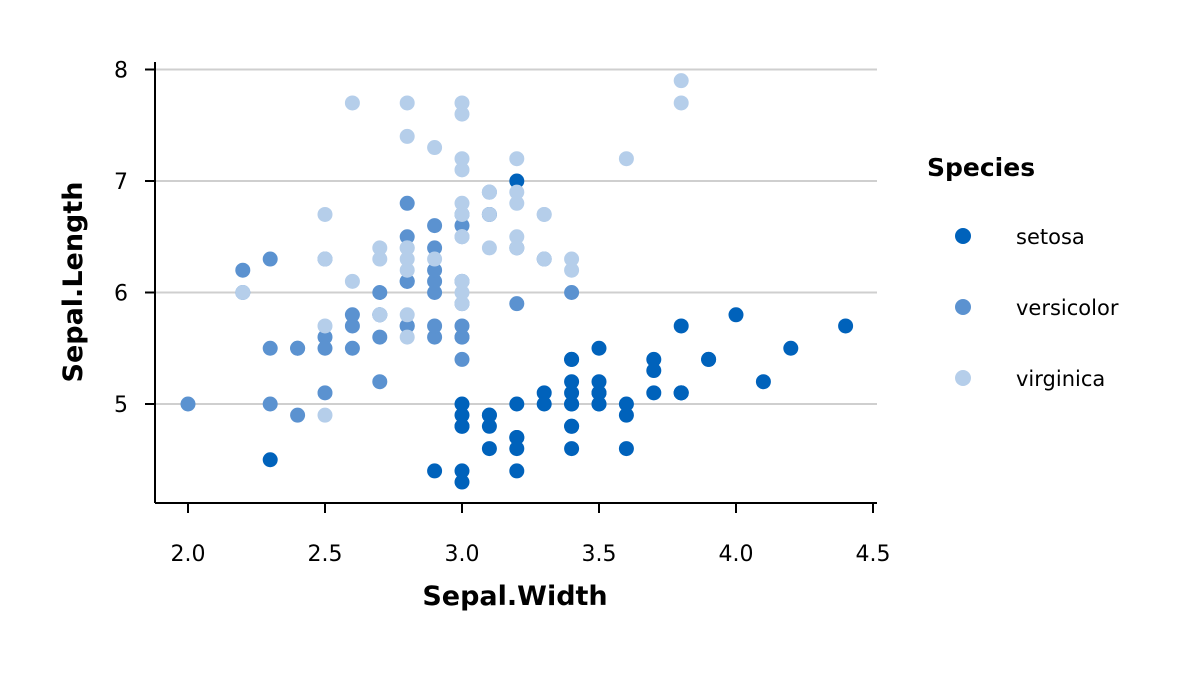 This screenshot has height=679, width=1200. What do you see at coordinates (599, 554) in the screenshot?
I see `x-tick-label-3.5: 3.5` at bounding box center [599, 554].